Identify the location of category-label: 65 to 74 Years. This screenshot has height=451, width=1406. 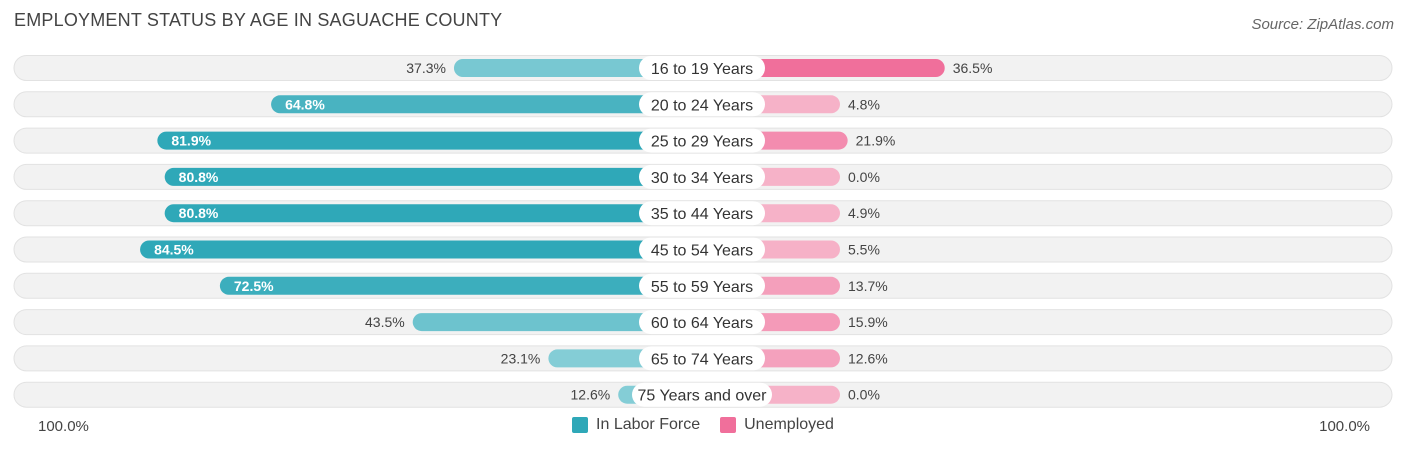
(702, 359).